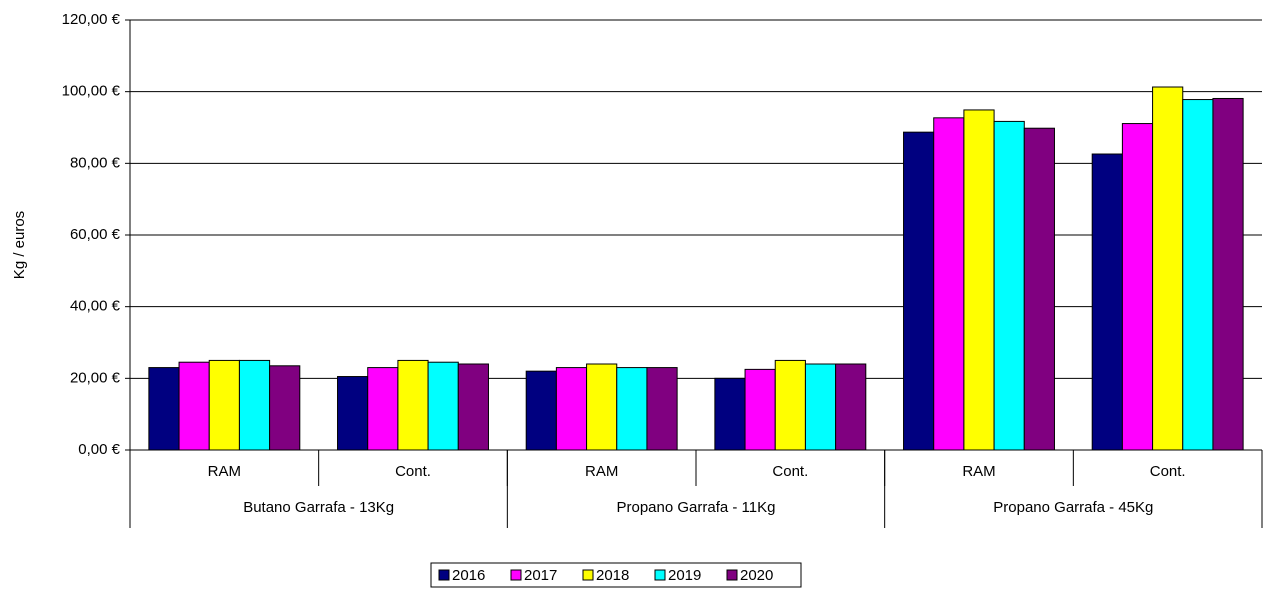 The width and height of the screenshot is (1266, 612). What do you see at coordinates (95, 234) in the screenshot?
I see `y-tick-label: 60,00 €` at bounding box center [95, 234].